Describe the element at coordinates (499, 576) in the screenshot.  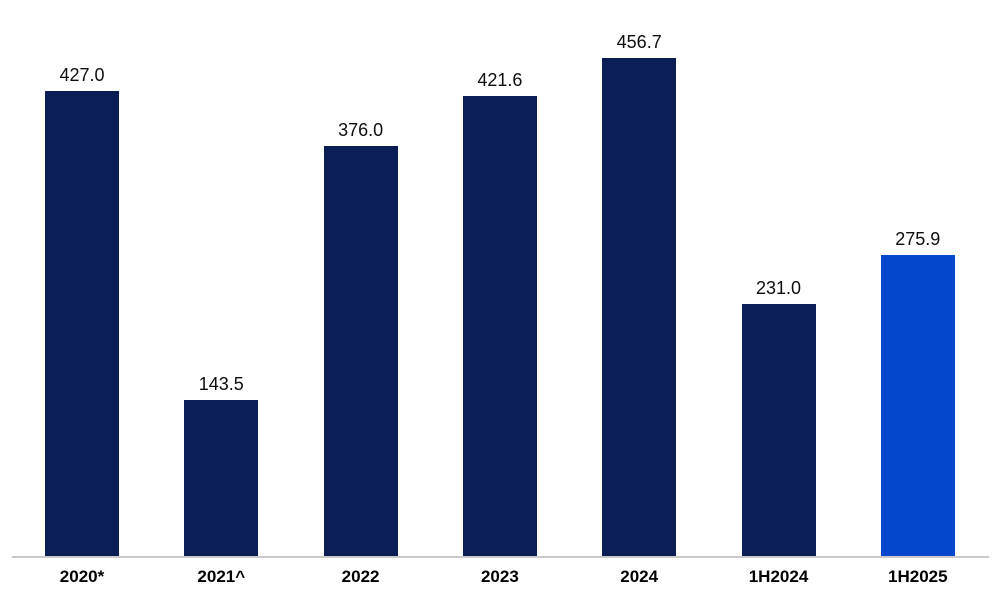
I see `x-axis-label: 2023` at that location.